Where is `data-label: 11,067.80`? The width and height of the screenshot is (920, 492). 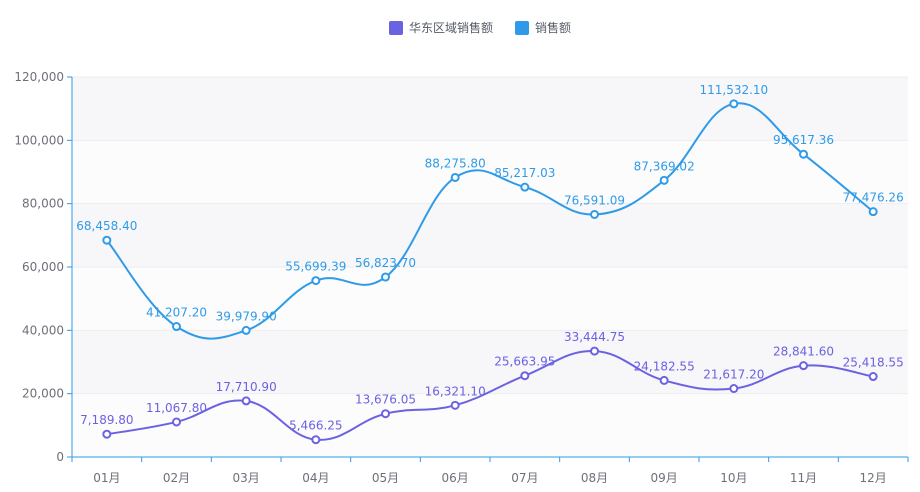 data-label: 11,067.80 is located at coordinates (176, 408).